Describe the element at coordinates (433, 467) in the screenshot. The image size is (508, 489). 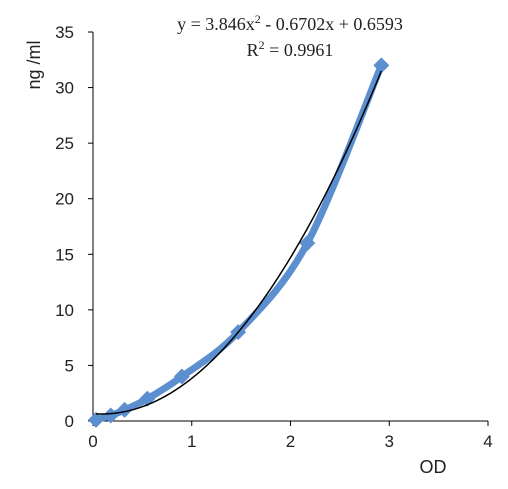
I see `x-axis-title: OD` at that location.